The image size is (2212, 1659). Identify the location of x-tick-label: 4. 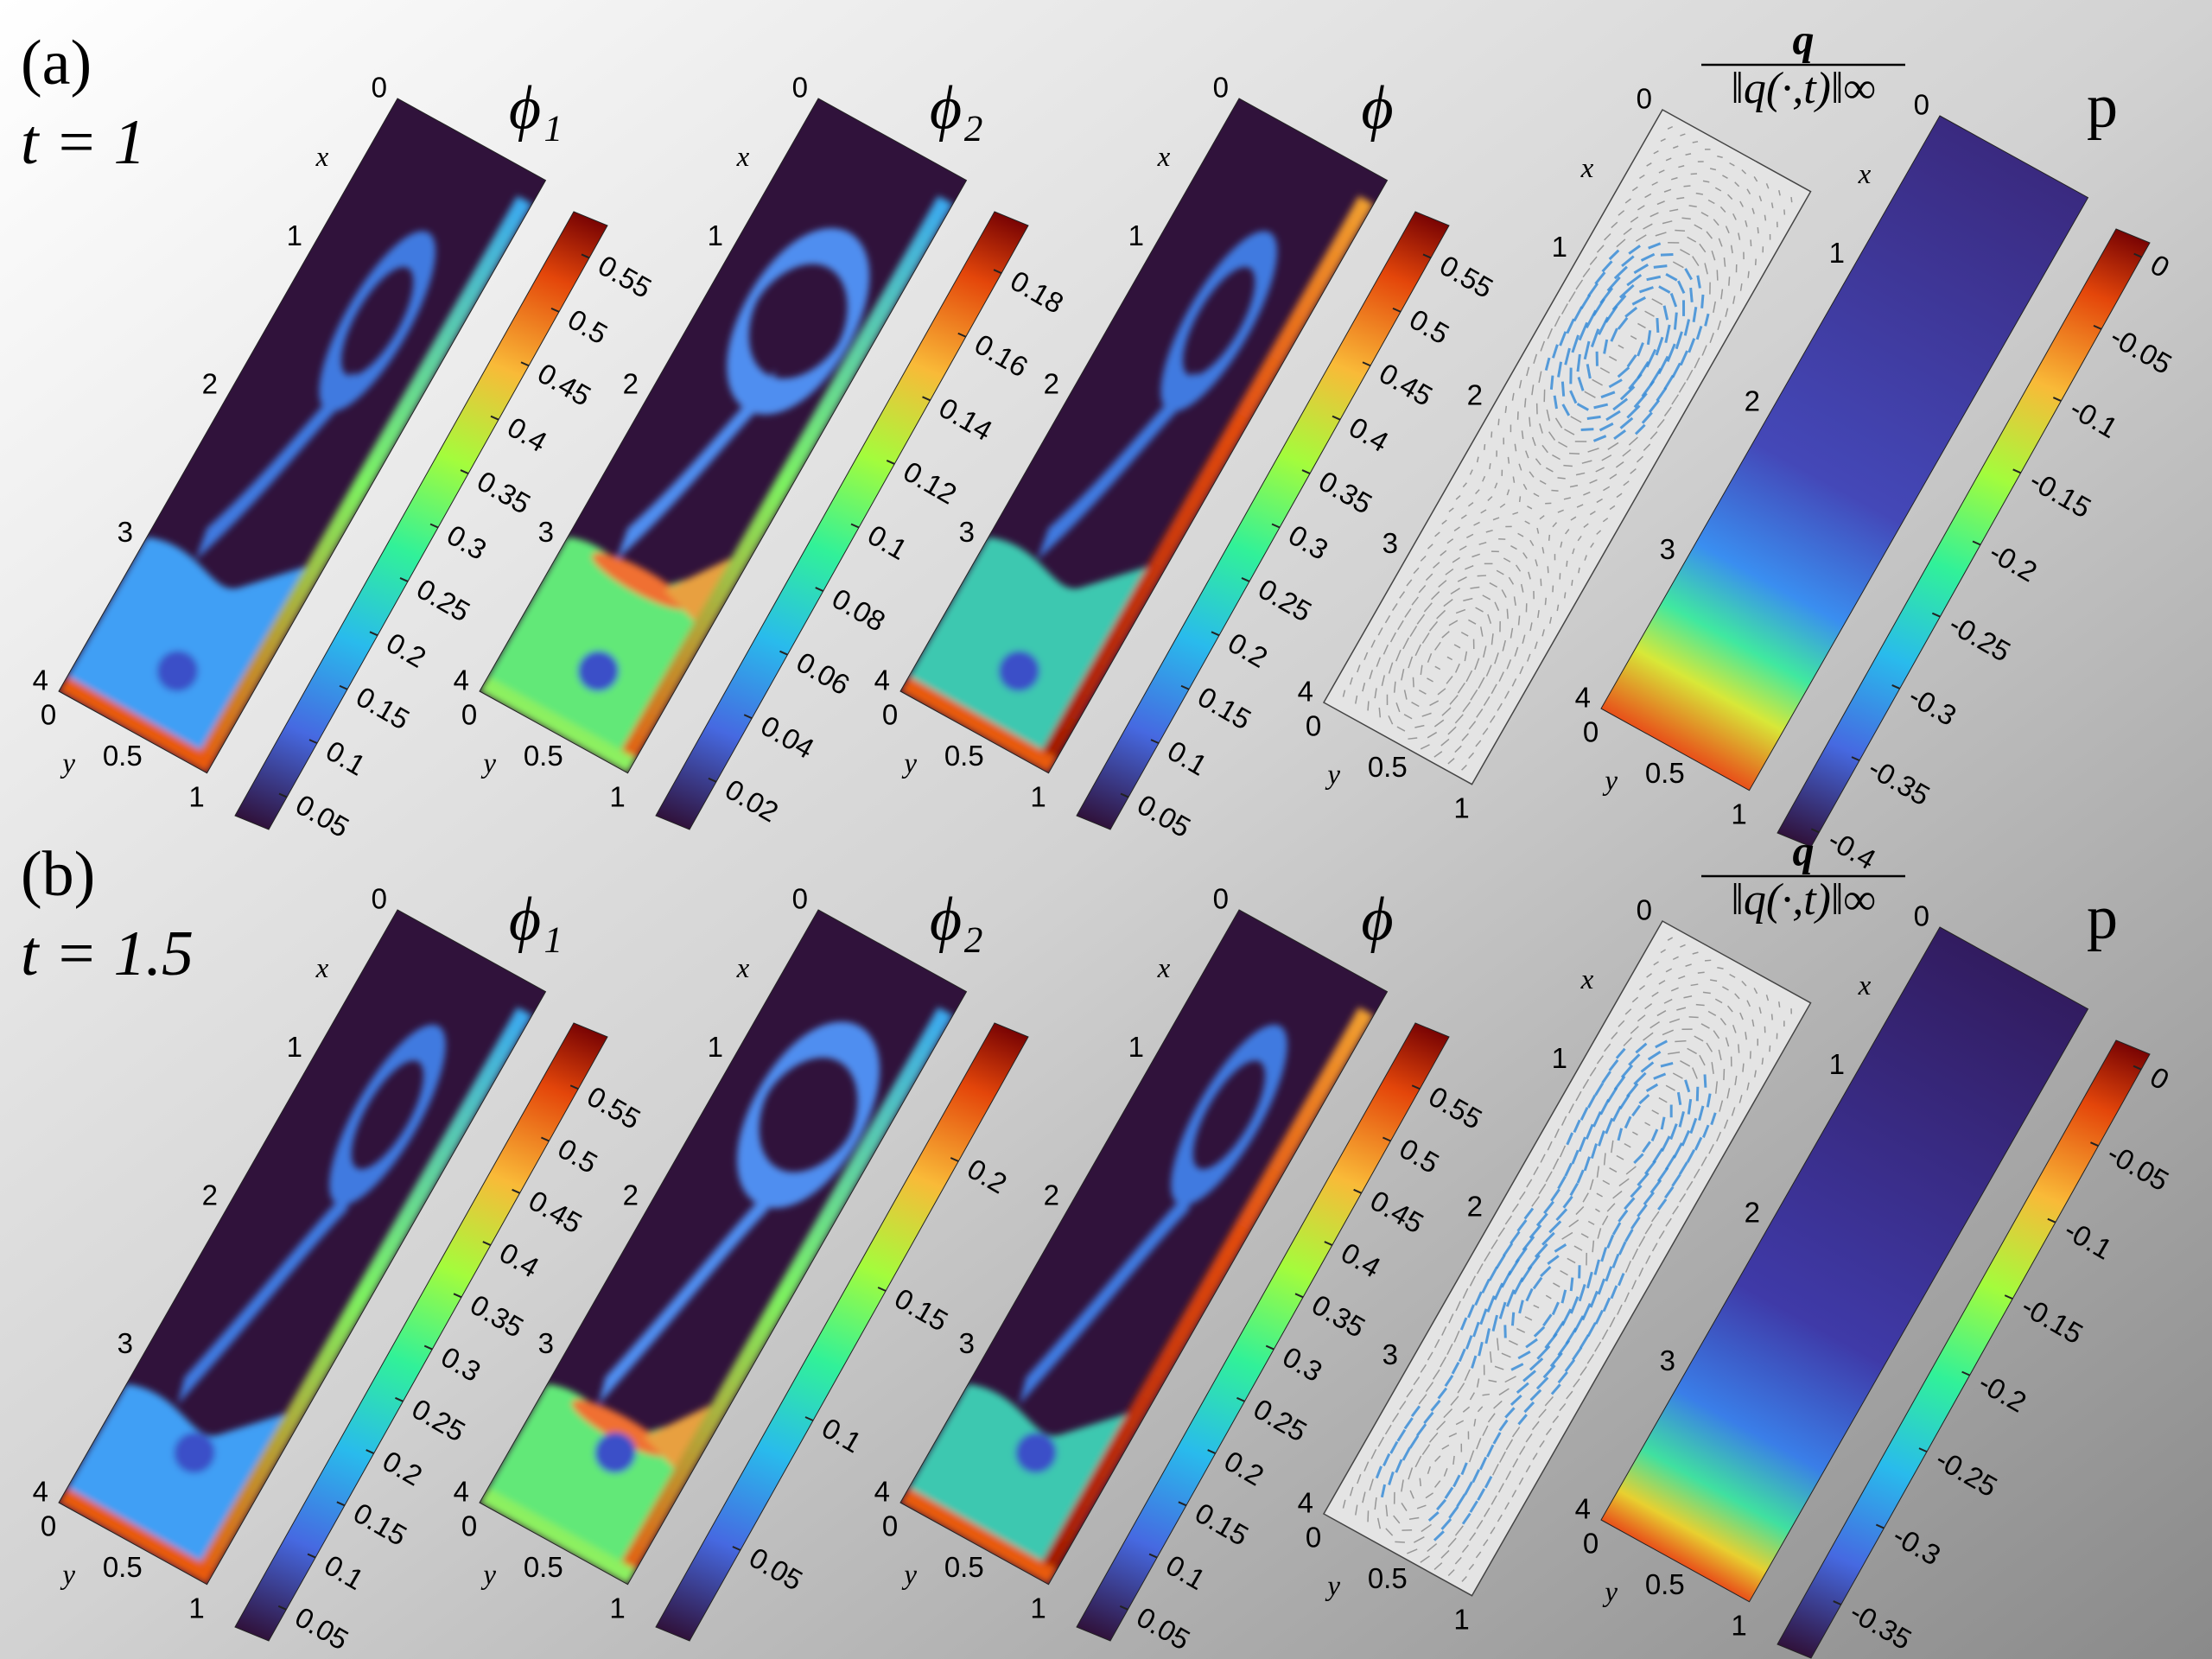
(1583, 1509).